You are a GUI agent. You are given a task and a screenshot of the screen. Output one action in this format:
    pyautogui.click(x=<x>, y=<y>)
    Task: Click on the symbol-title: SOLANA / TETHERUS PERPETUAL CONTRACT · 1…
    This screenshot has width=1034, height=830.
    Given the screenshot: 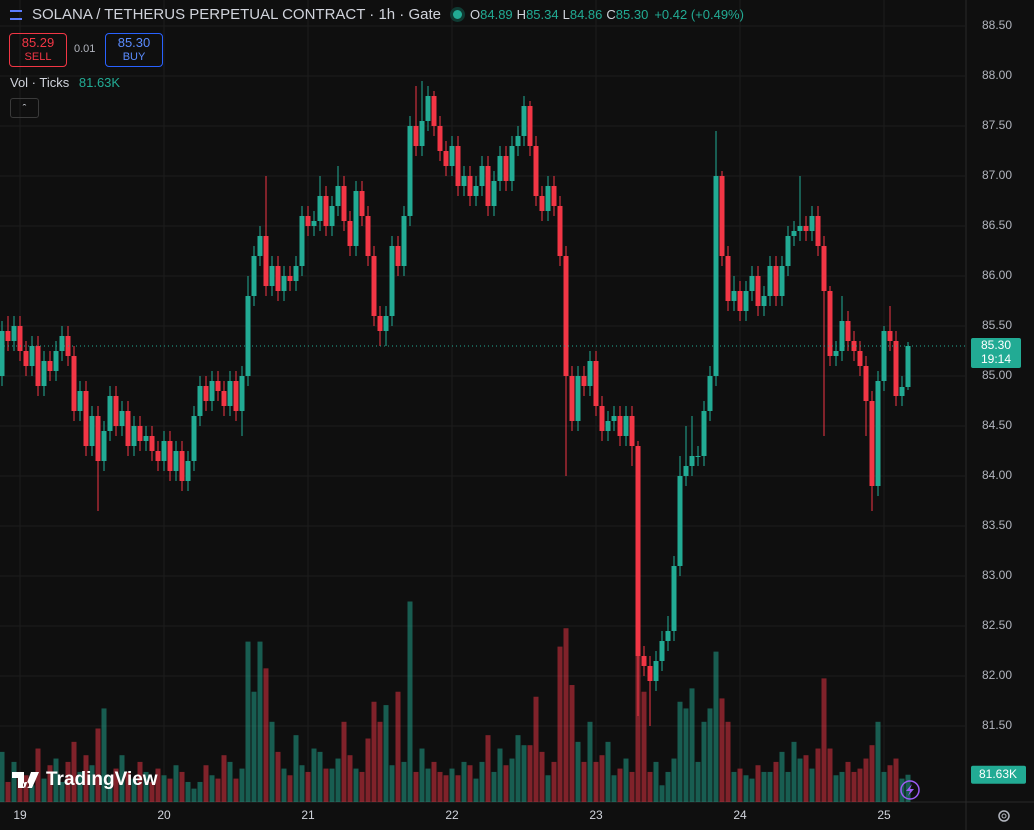 What is the action you would take?
    pyautogui.click(x=236, y=14)
    